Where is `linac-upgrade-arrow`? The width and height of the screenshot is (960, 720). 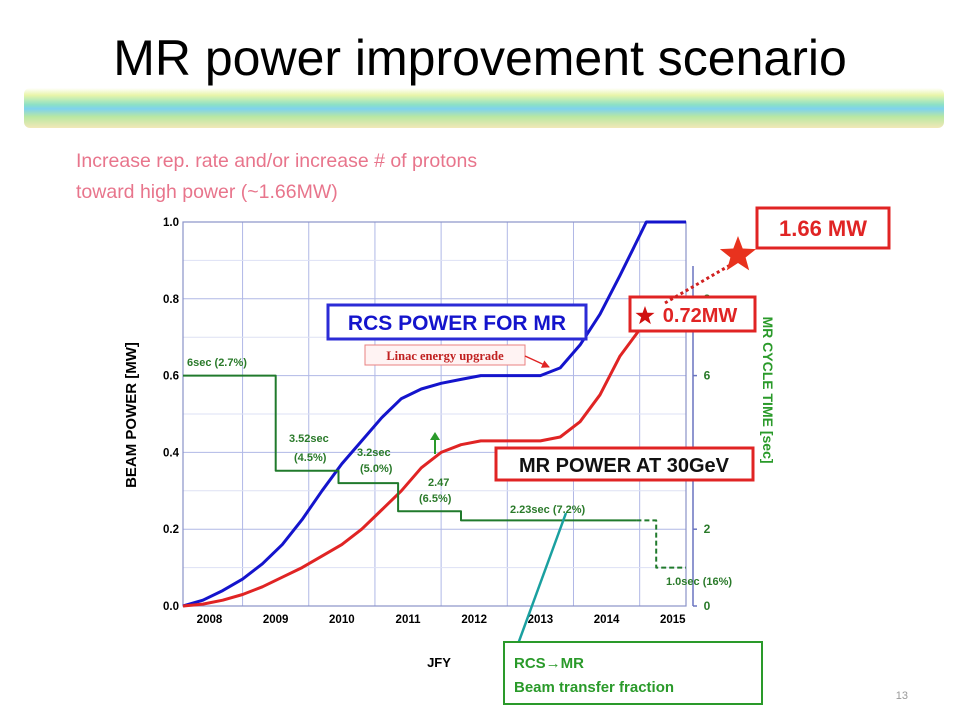 linac-upgrade-arrow is located at coordinates (537, 361).